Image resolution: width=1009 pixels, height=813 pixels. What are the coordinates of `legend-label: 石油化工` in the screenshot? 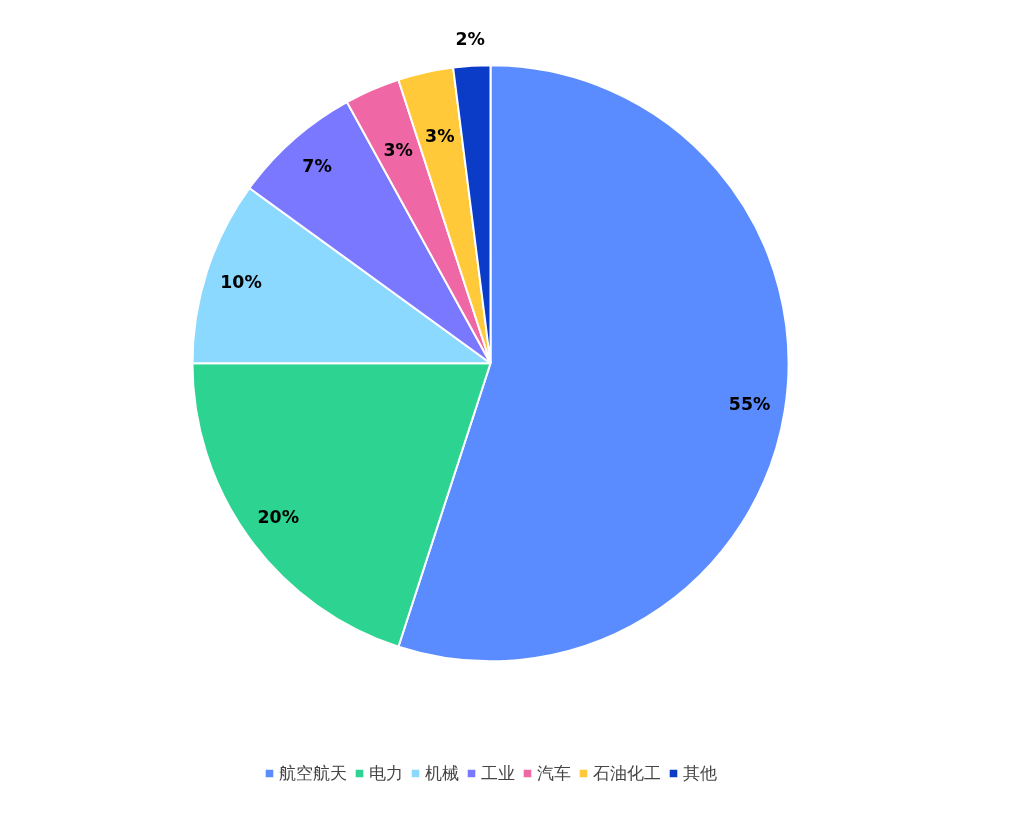 It's located at (627, 773).